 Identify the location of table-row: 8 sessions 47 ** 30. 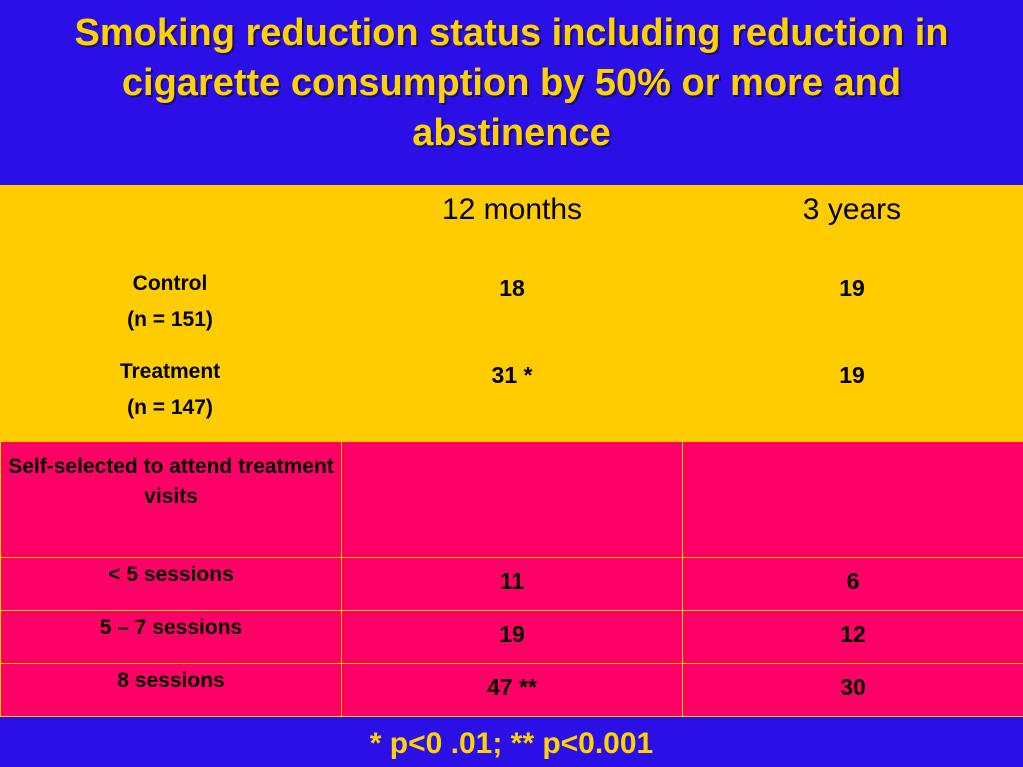
(511, 690).